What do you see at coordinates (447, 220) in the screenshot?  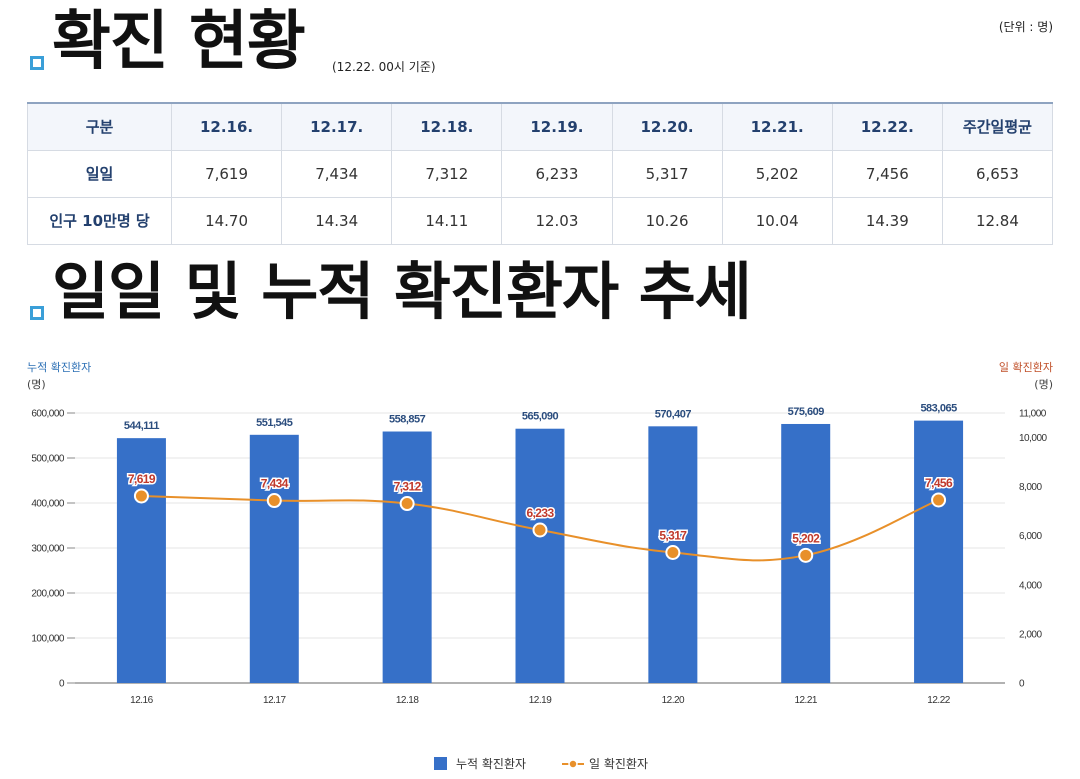 I see `table-cell: 14.11` at bounding box center [447, 220].